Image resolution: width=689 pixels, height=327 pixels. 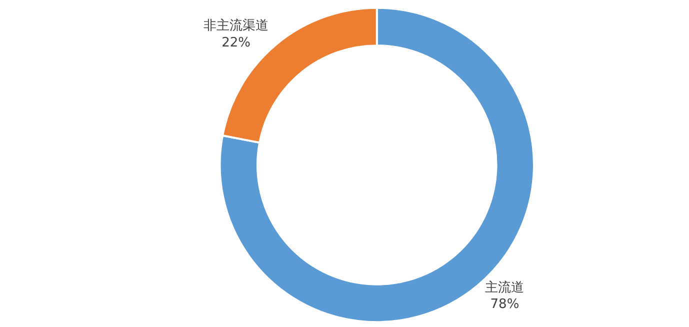 What do you see at coordinates (236, 26) in the screenshot?
I see `slice-label: 非主流渠道` at bounding box center [236, 26].